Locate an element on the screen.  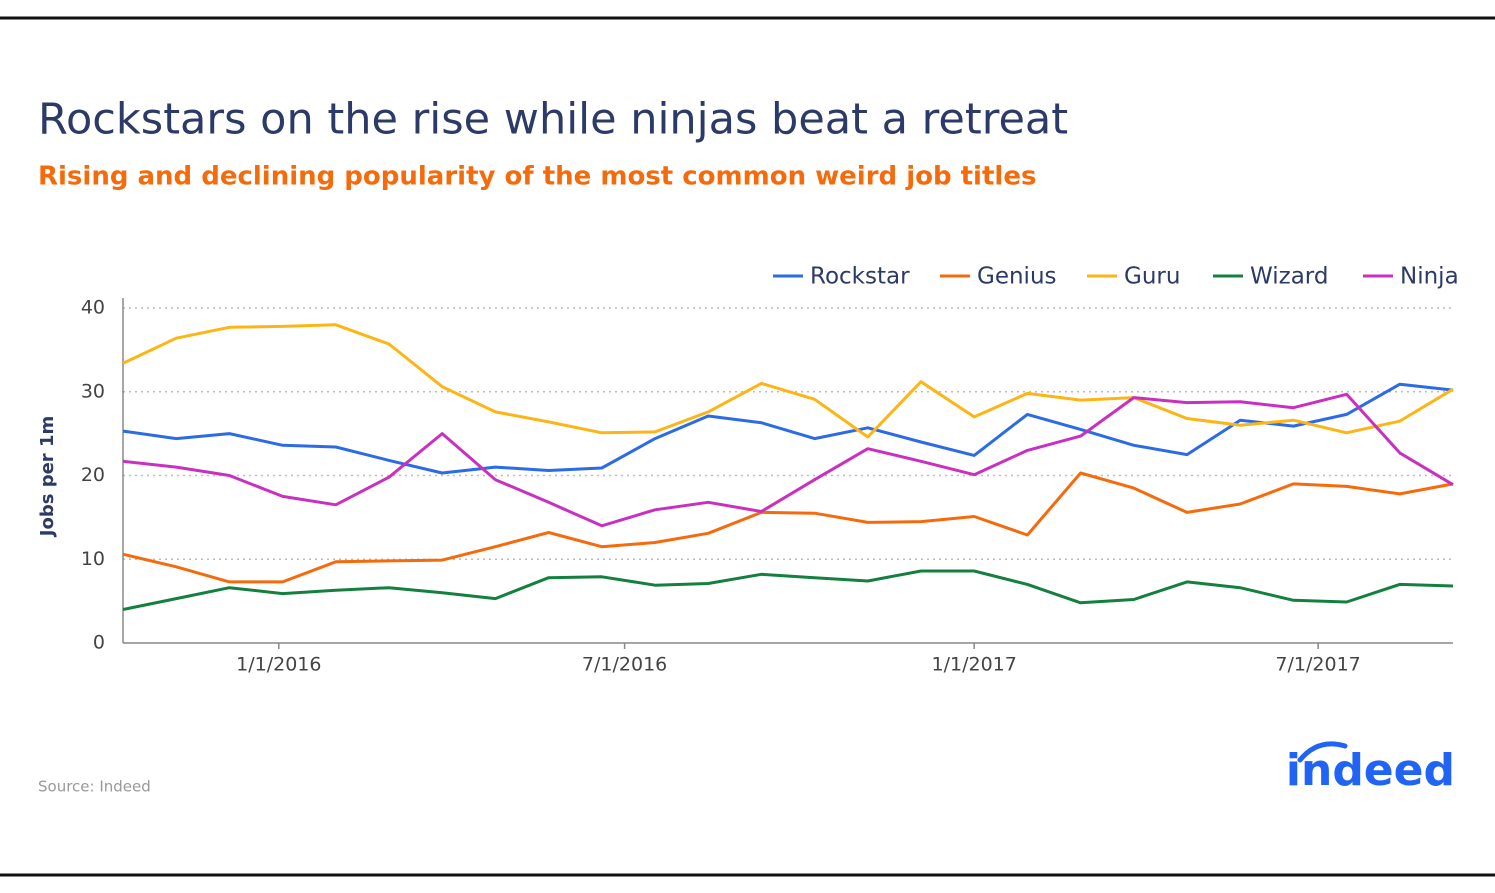
source: Source: Indeed is located at coordinates (94, 787).